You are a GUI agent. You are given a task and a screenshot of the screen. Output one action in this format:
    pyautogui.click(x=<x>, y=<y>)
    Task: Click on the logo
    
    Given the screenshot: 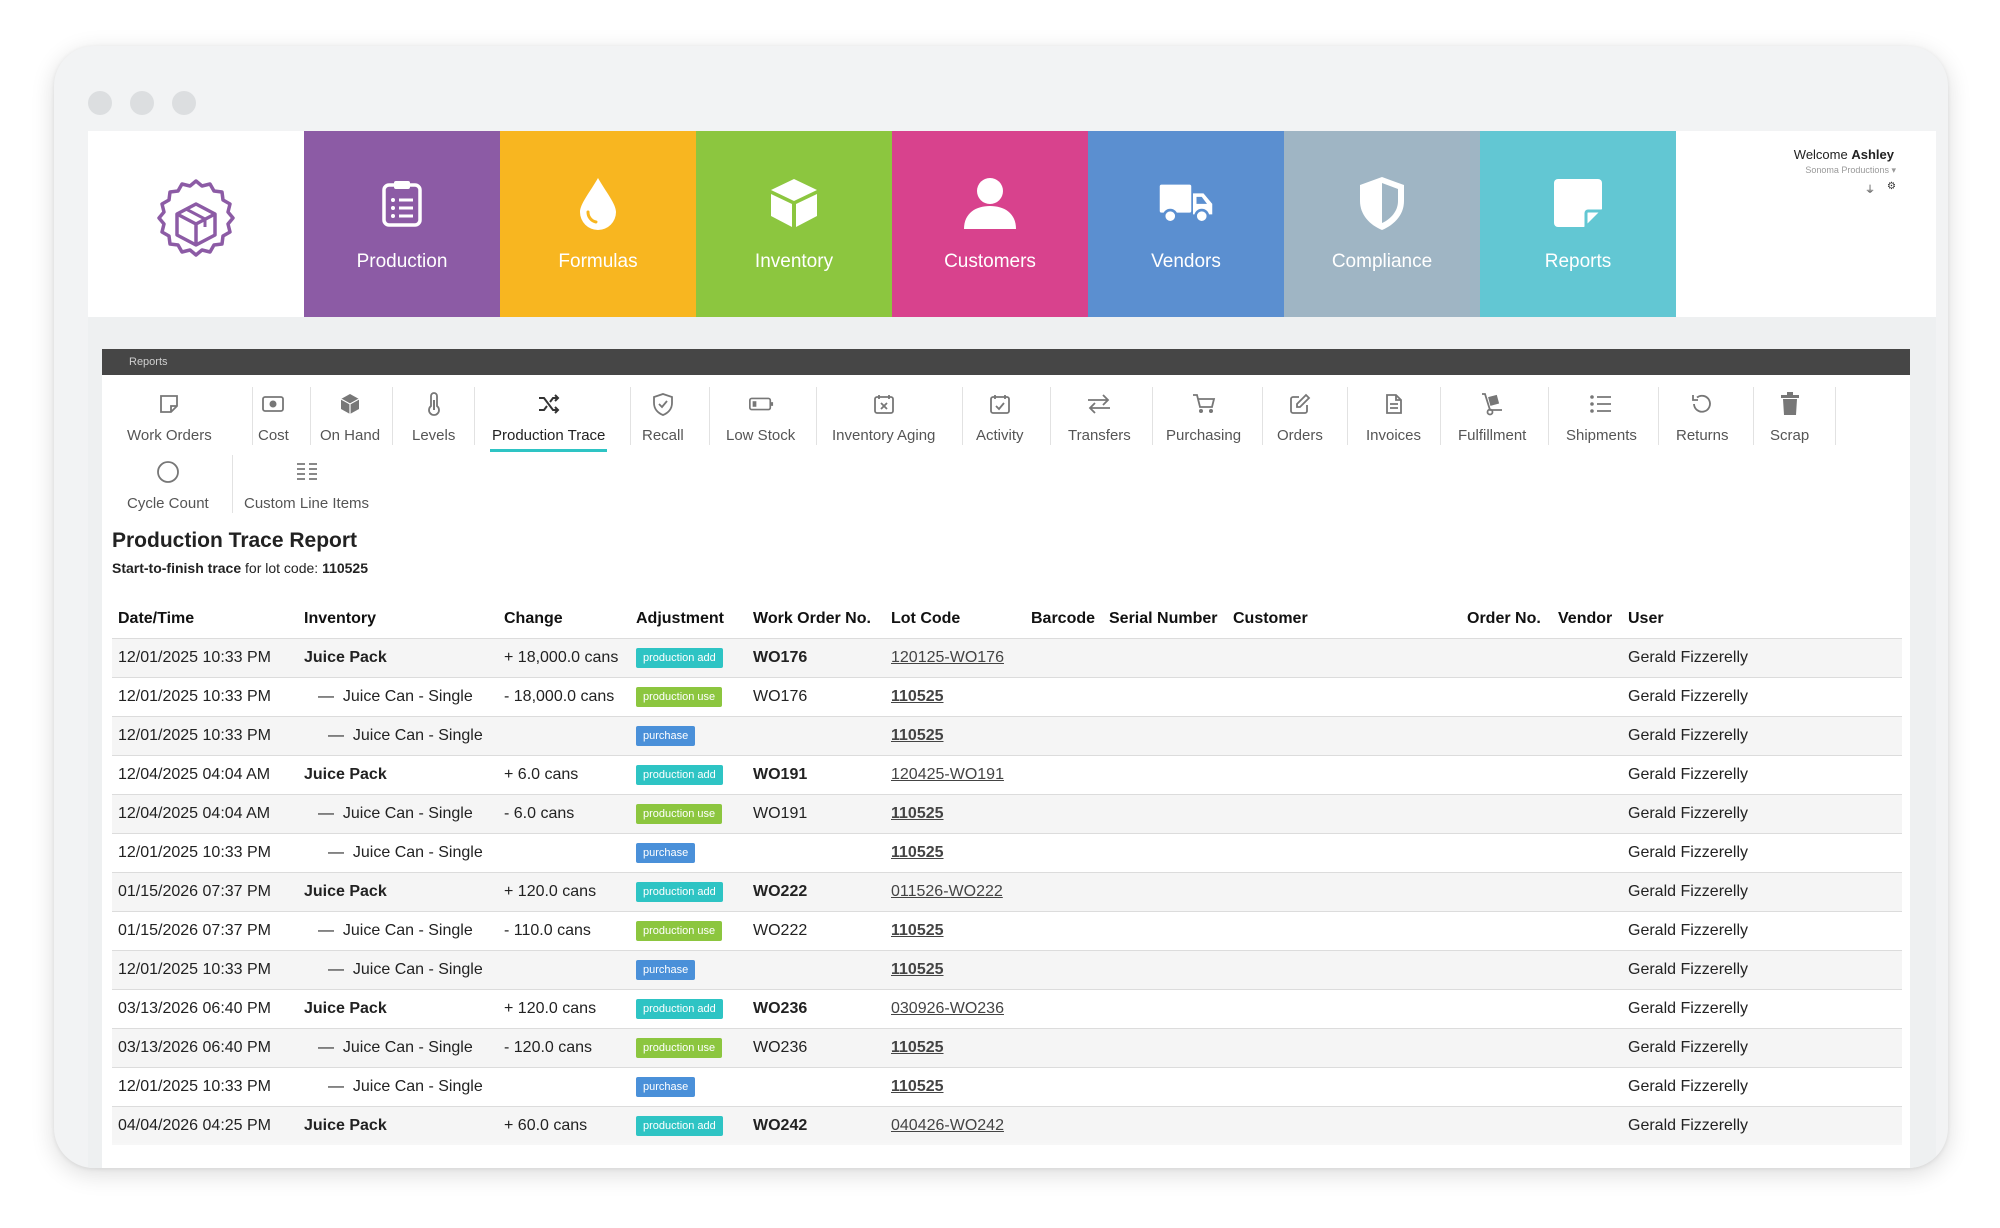 What is the action you would take?
    pyautogui.click(x=196, y=224)
    